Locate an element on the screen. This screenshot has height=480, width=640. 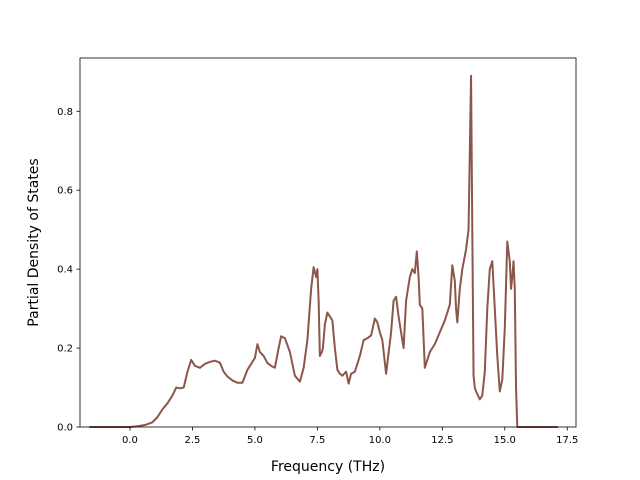
x-axis-label: Frequency (THz) is located at coordinates (328, 467).